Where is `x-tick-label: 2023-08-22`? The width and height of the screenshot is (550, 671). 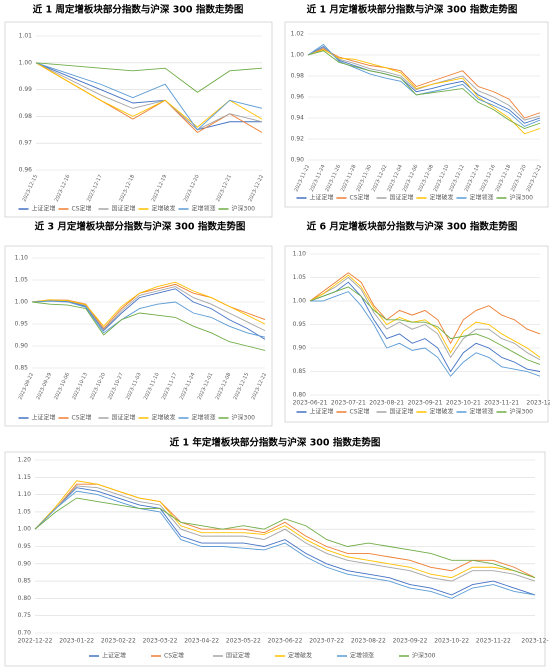 x-tick-label: 2023-08-22 is located at coordinates (368, 641).